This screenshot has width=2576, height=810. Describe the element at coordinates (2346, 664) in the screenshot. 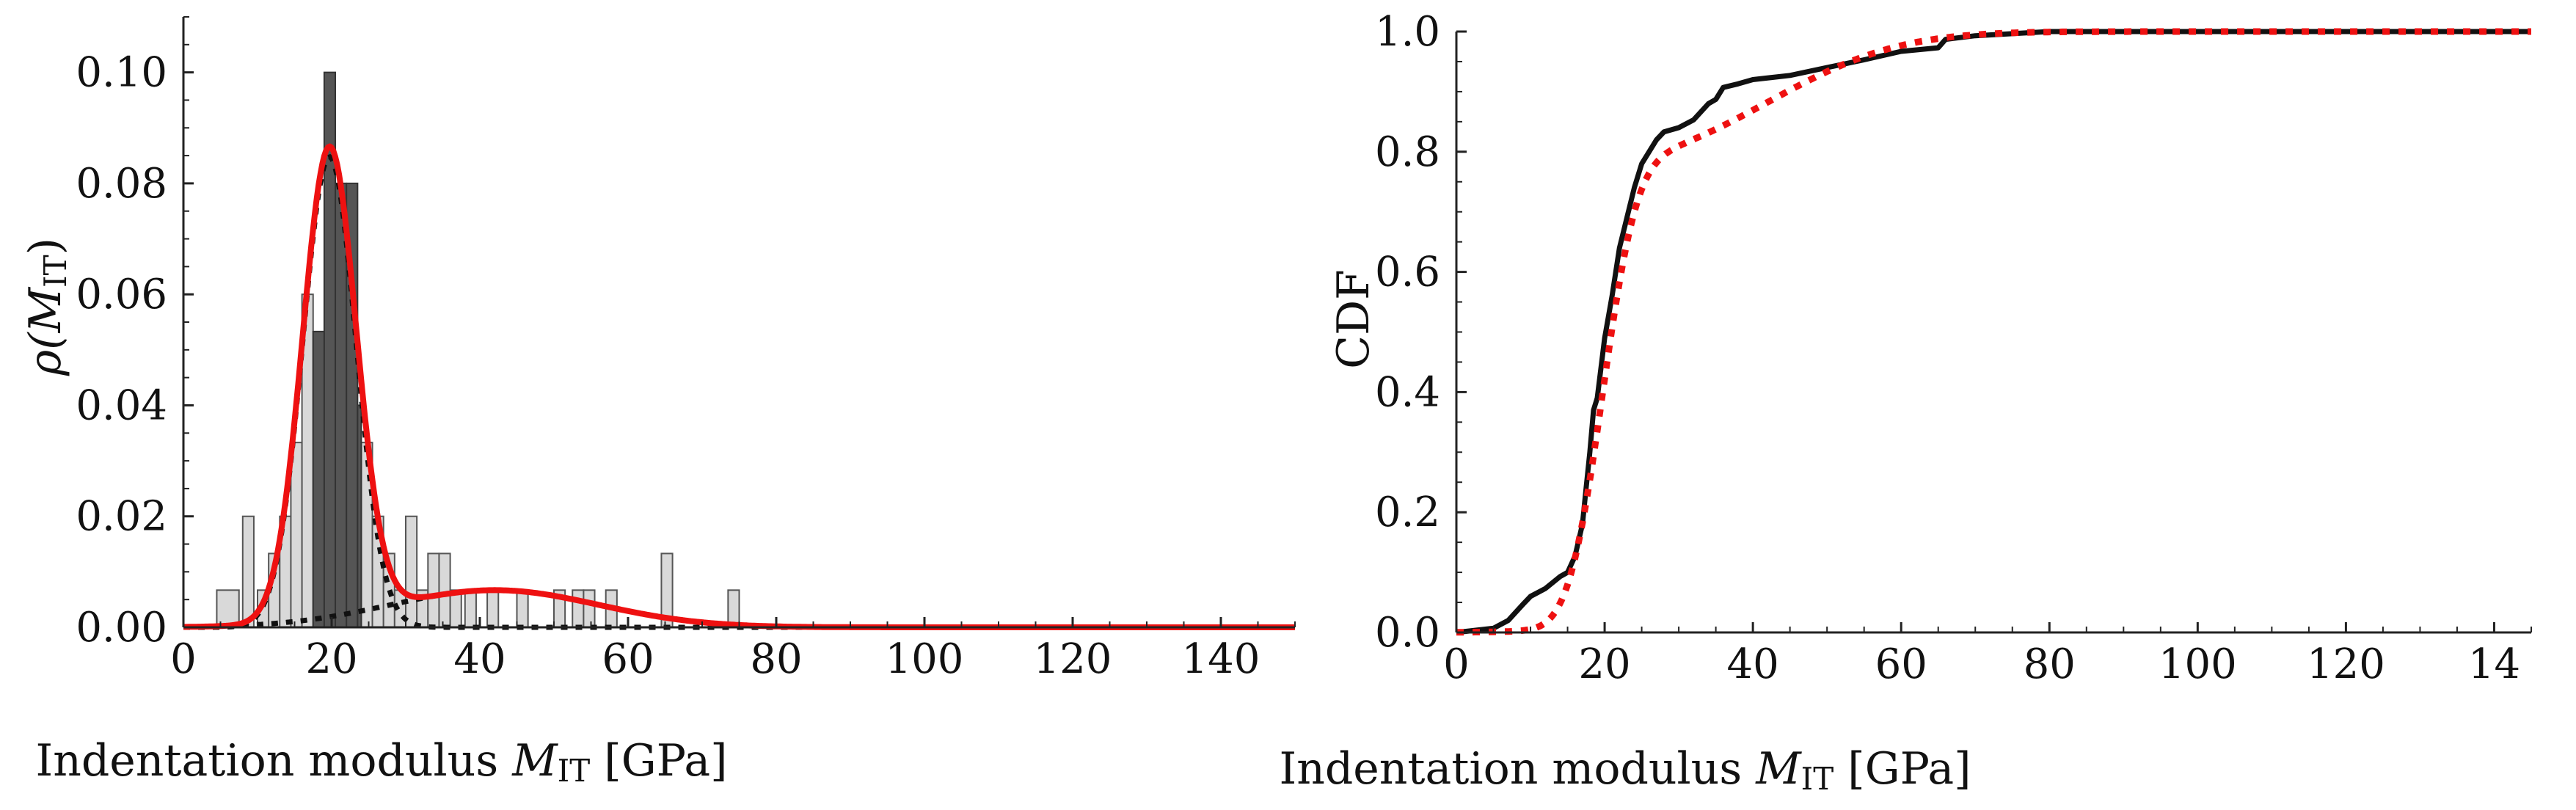

I see `cdf-x-tick-label: 120` at that location.